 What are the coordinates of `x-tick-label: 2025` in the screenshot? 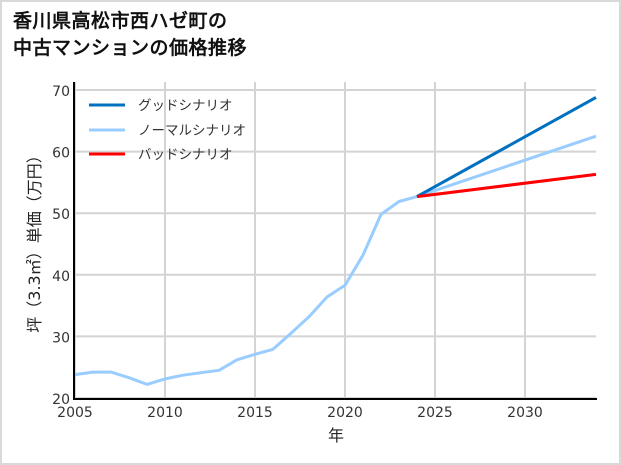 It's located at (435, 413).